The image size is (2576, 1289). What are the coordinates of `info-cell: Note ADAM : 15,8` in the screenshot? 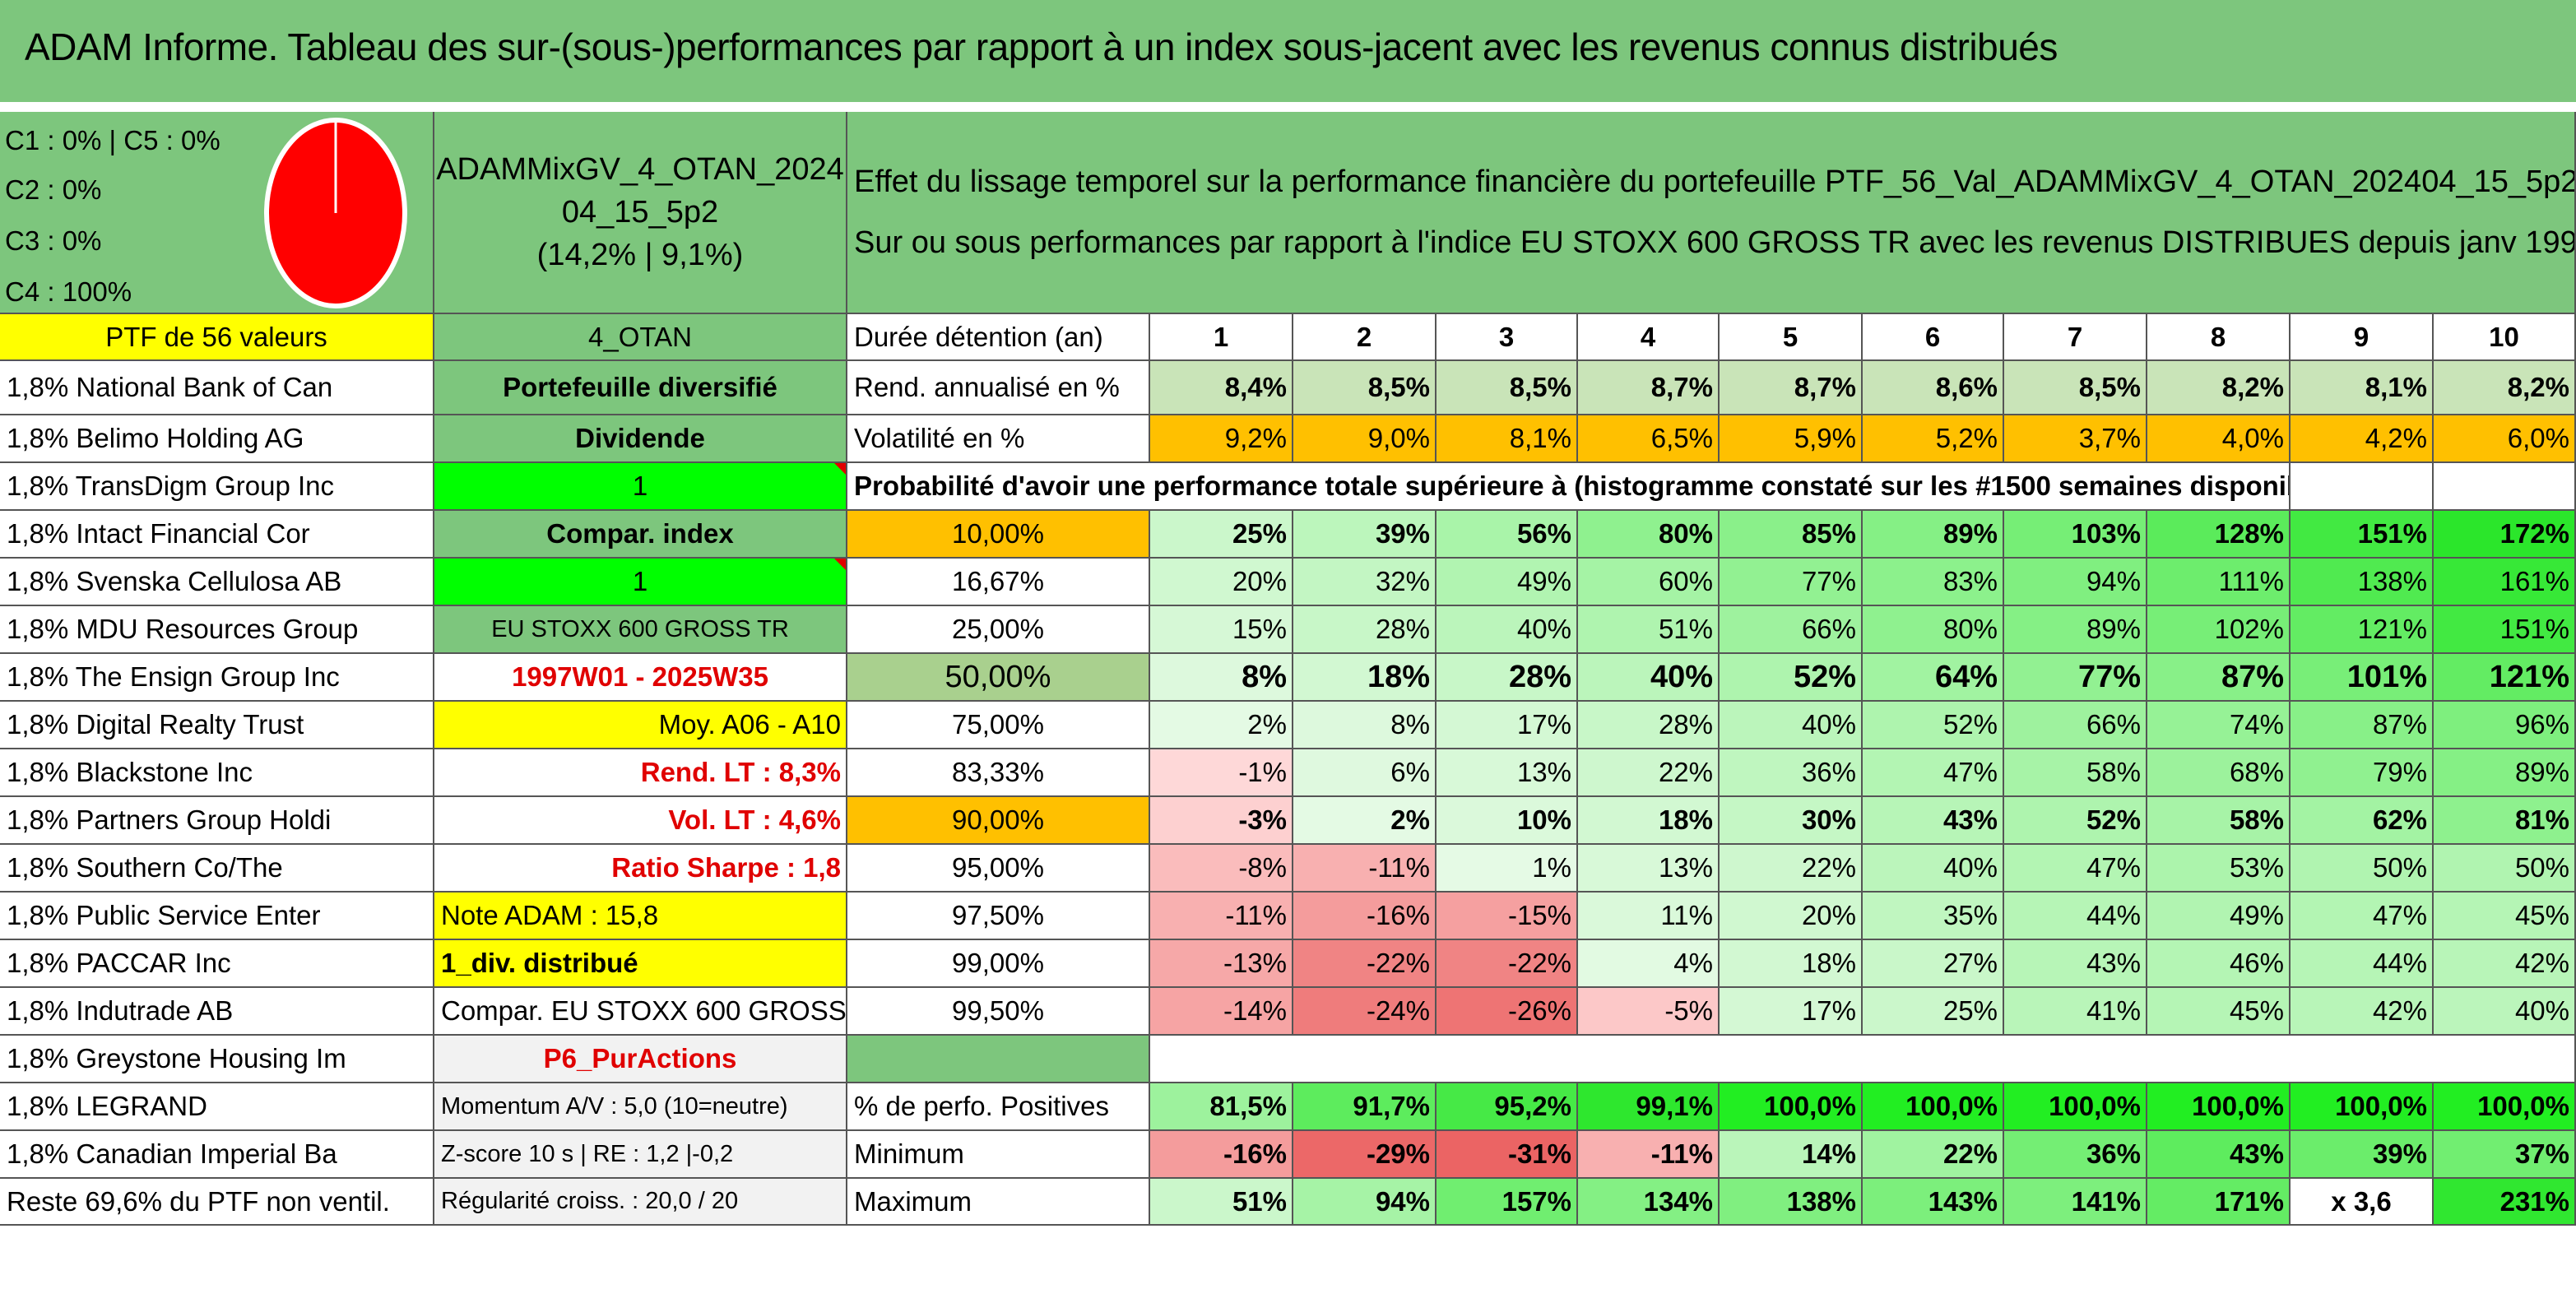 It's located at (640, 916).